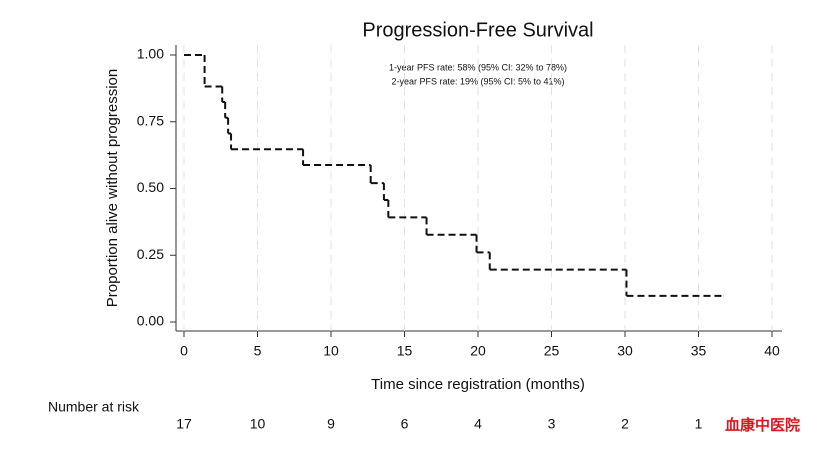 This screenshot has height=450, width=831. What do you see at coordinates (150, 187) in the screenshot?
I see `y-tick-label: 0.50` at bounding box center [150, 187].